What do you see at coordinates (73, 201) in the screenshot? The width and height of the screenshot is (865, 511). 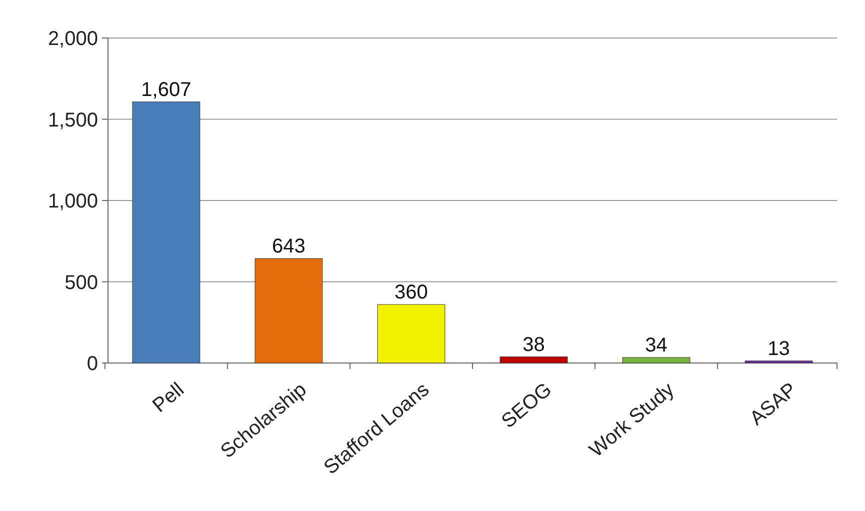 I see `y-tick-label: 1,000` at bounding box center [73, 201].